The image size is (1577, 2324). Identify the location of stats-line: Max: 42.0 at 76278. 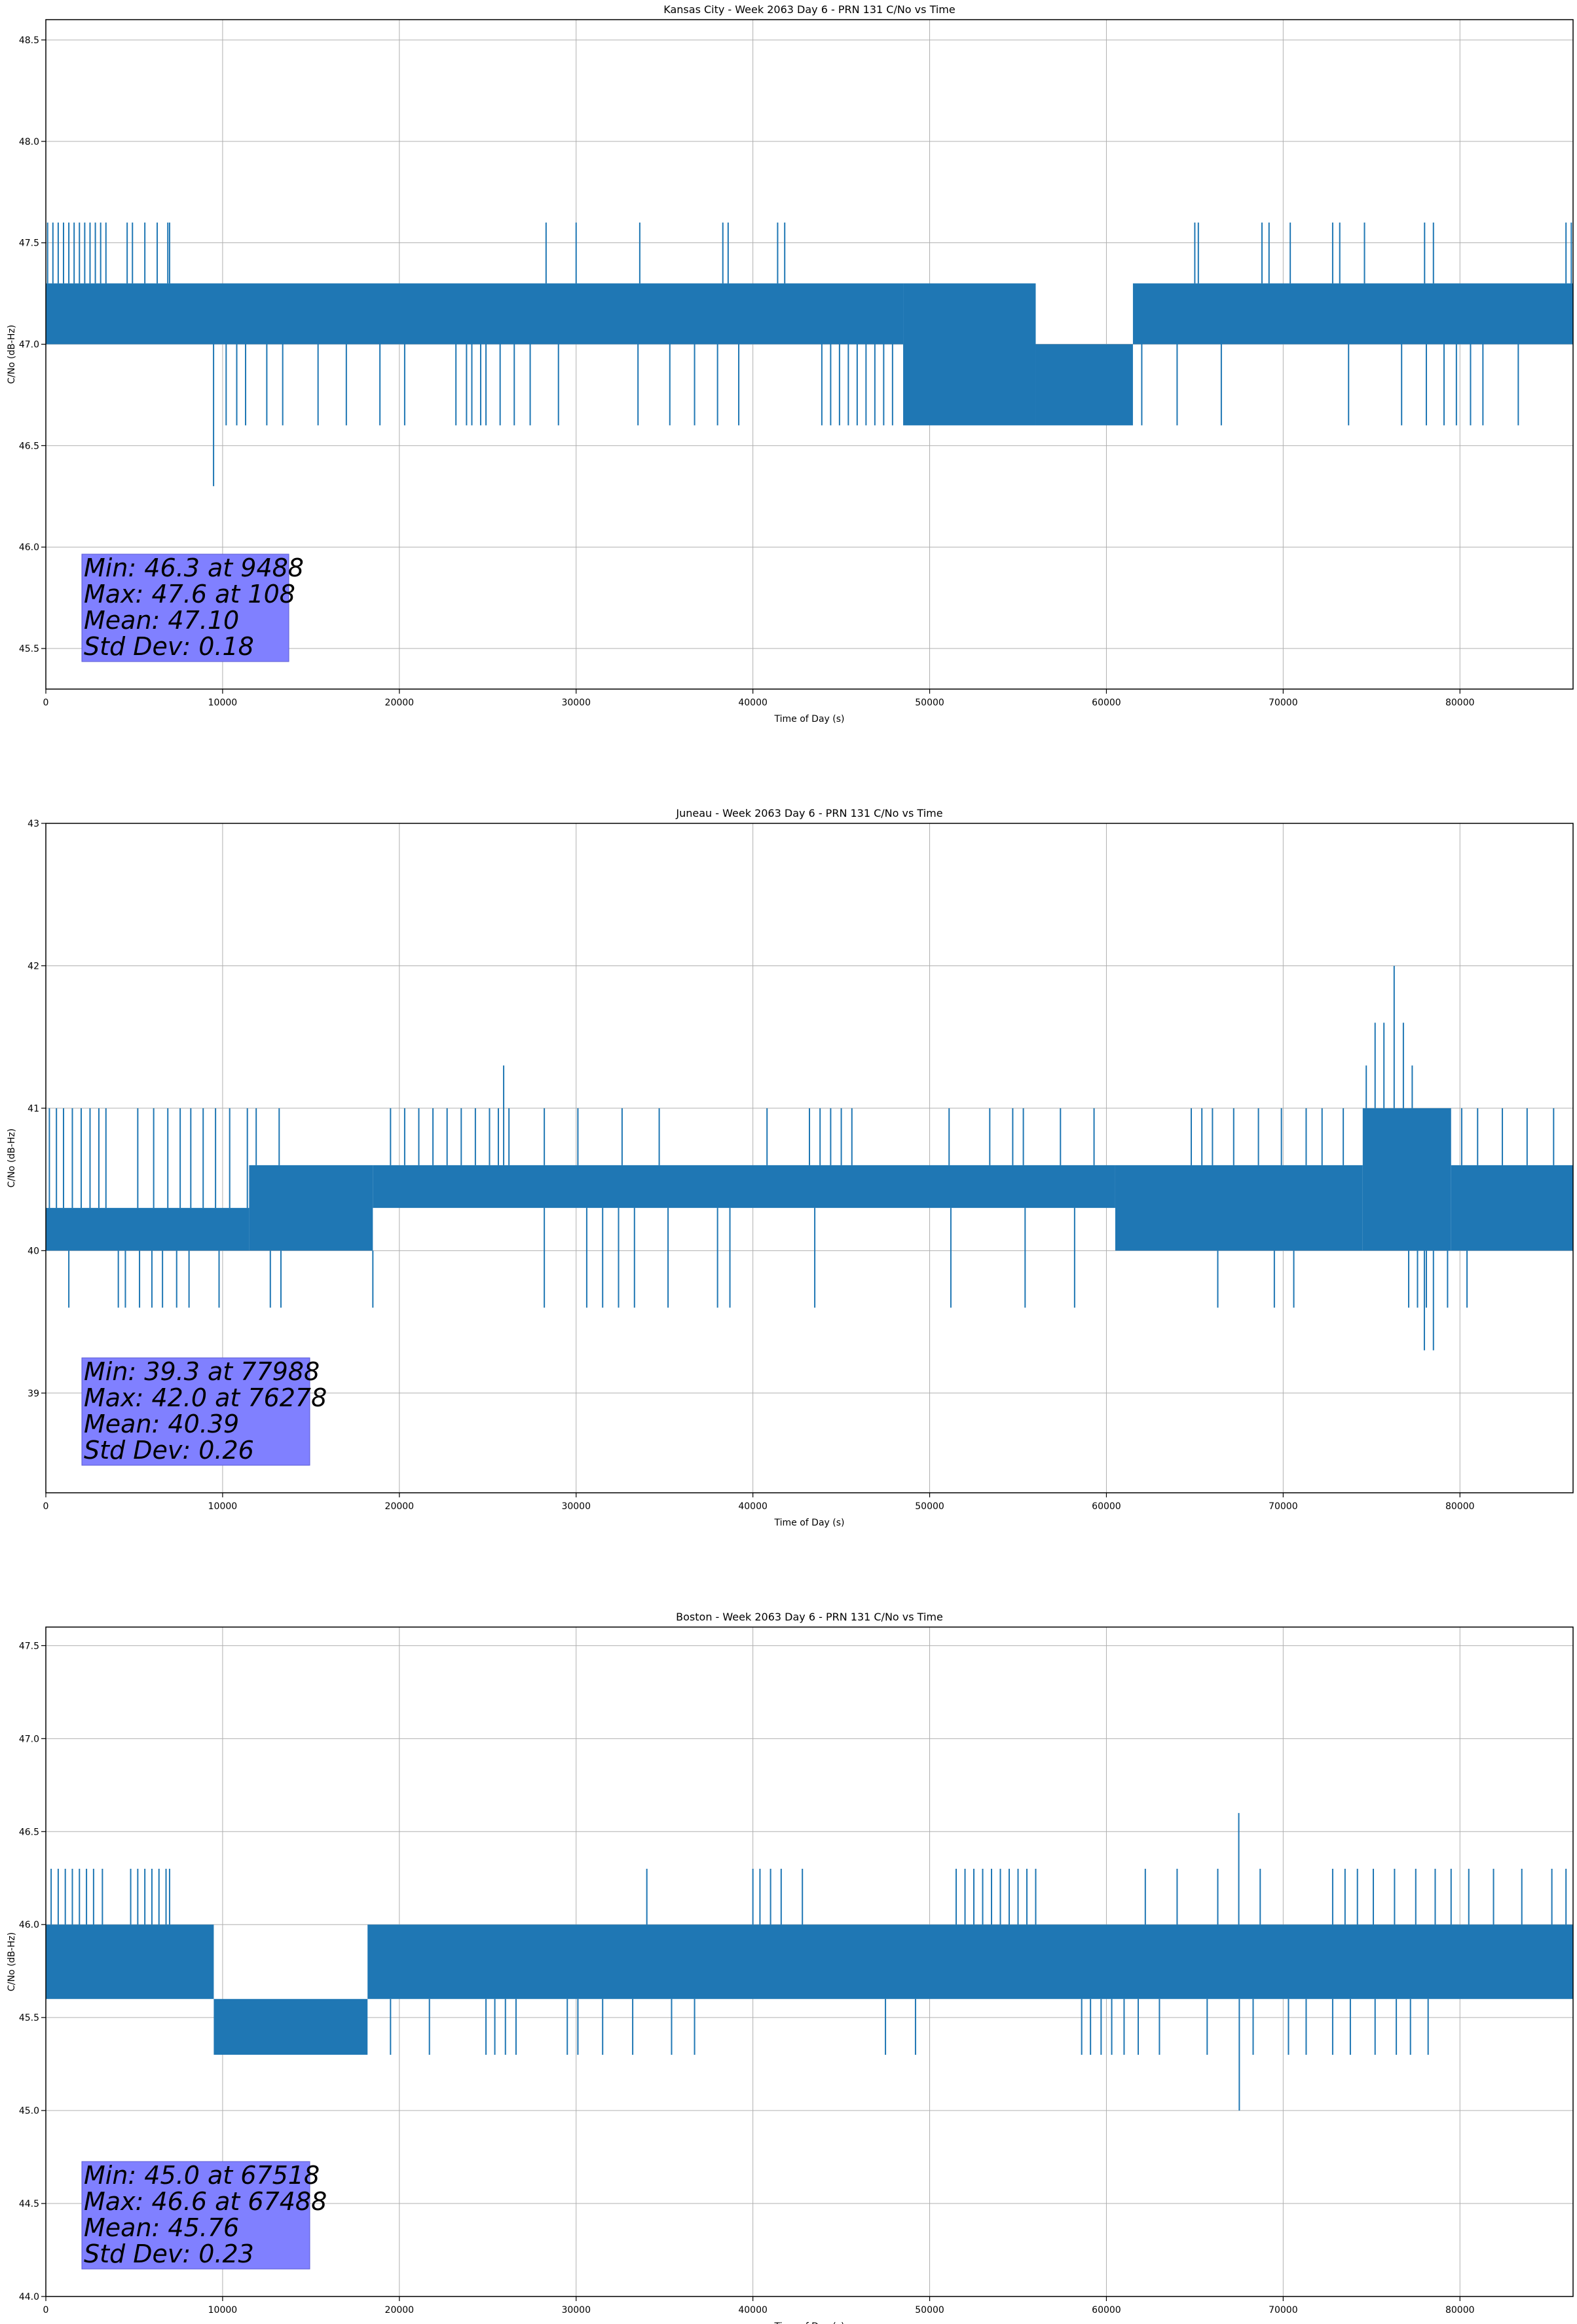
(205, 1397).